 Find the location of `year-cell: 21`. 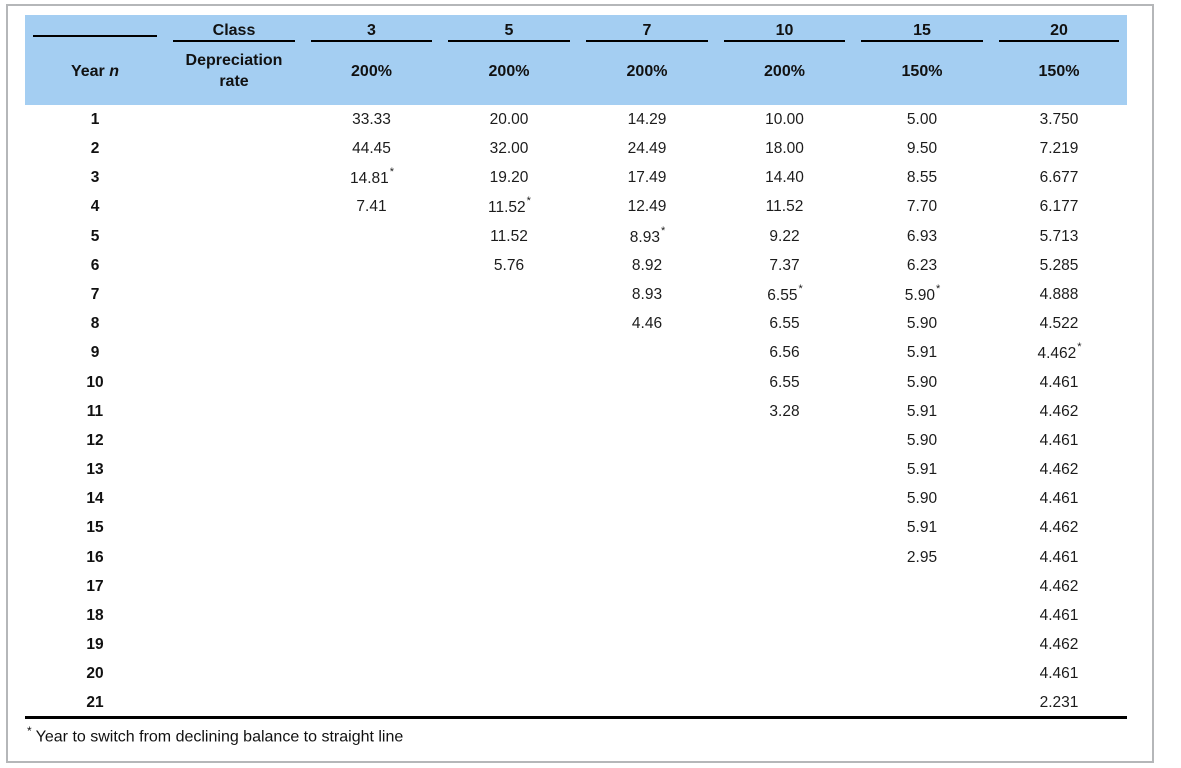

year-cell: 21 is located at coordinates (95, 702).